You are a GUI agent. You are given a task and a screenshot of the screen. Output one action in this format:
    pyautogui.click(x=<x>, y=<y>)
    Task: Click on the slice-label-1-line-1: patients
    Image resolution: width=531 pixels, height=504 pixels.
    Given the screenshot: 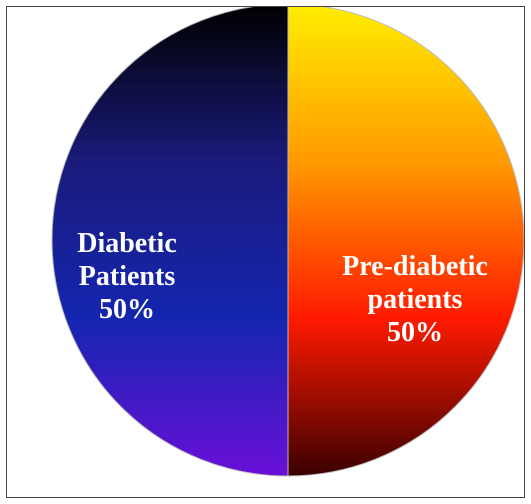 What is the action you would take?
    pyautogui.click(x=415, y=299)
    